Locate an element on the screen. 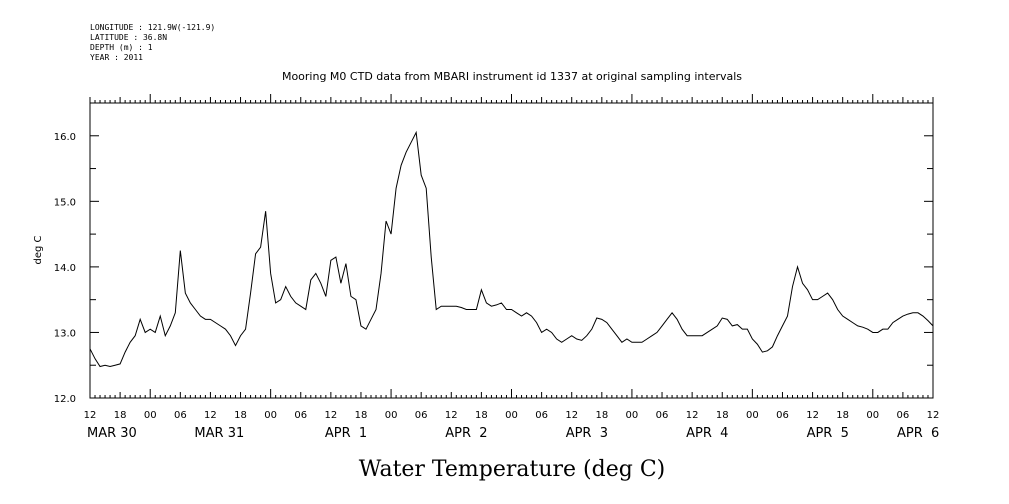 This screenshot has width=1009, height=504. latitude-text: LATITUDE : 36.8N is located at coordinates (128, 37).